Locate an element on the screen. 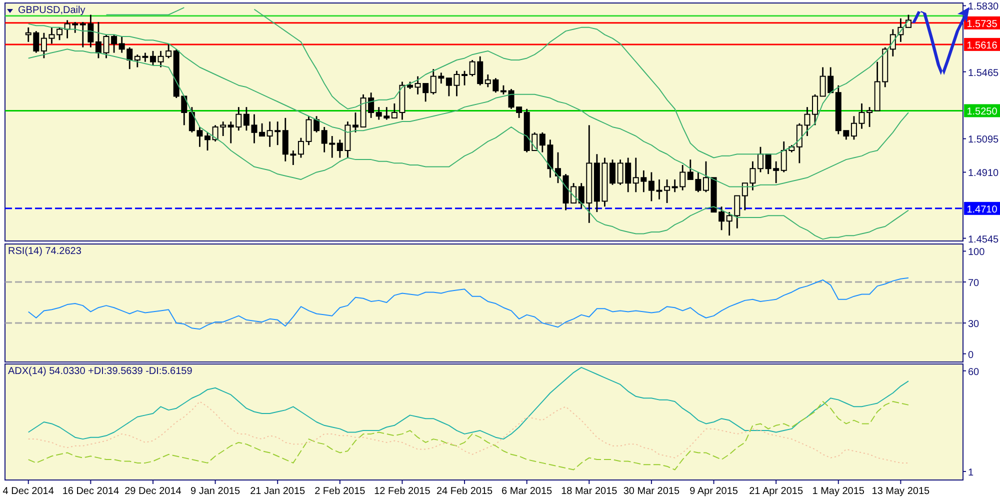 This screenshot has width=1000, height=500. x-tick-label: 16 Dec 2014 is located at coordinates (91, 491).